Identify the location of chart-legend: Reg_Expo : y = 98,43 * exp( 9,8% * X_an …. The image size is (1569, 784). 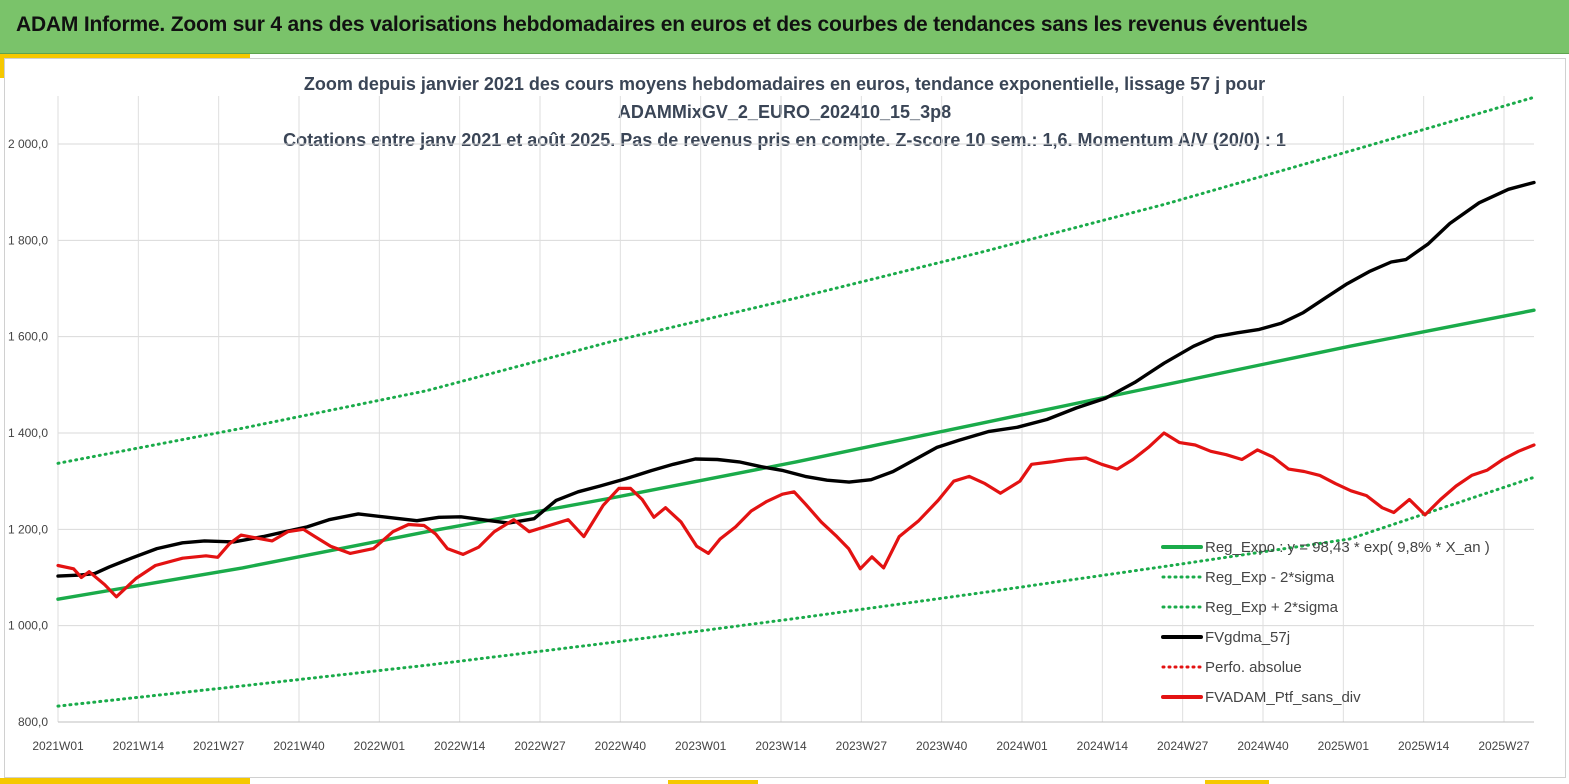
(1325, 622).